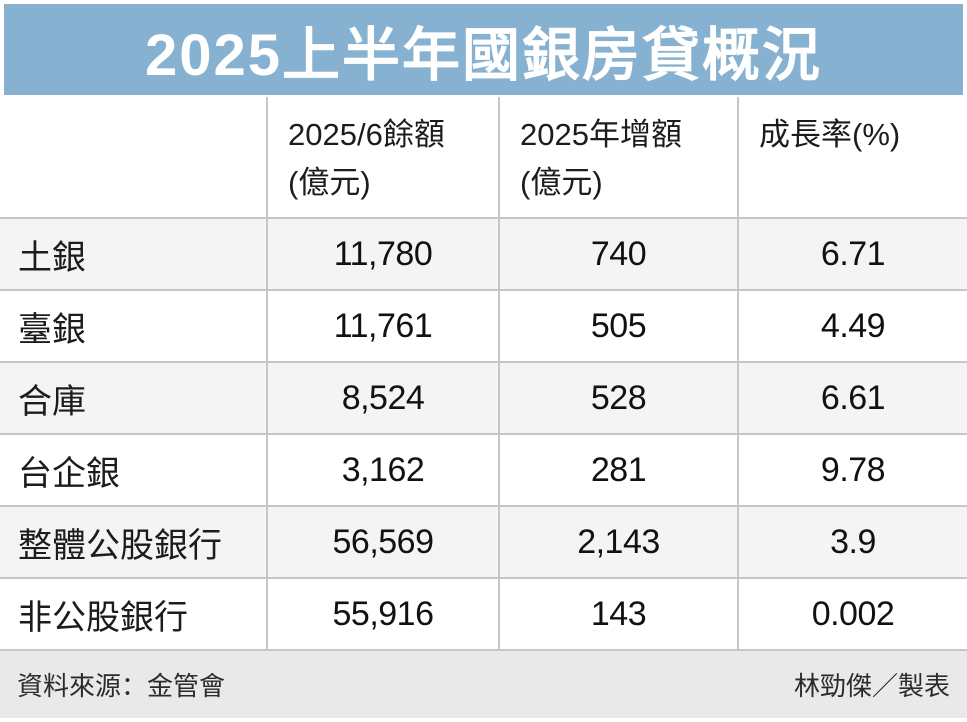 The image size is (967, 722). I want to click on header-cell-increase: 2025年增額 (億元), so click(617, 157).